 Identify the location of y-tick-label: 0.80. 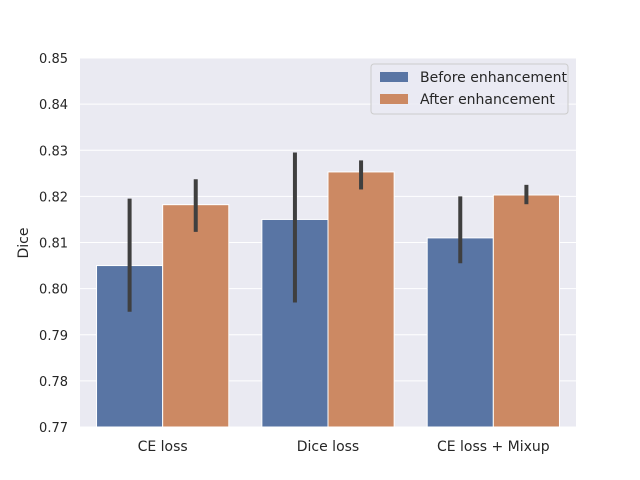
(53, 290).